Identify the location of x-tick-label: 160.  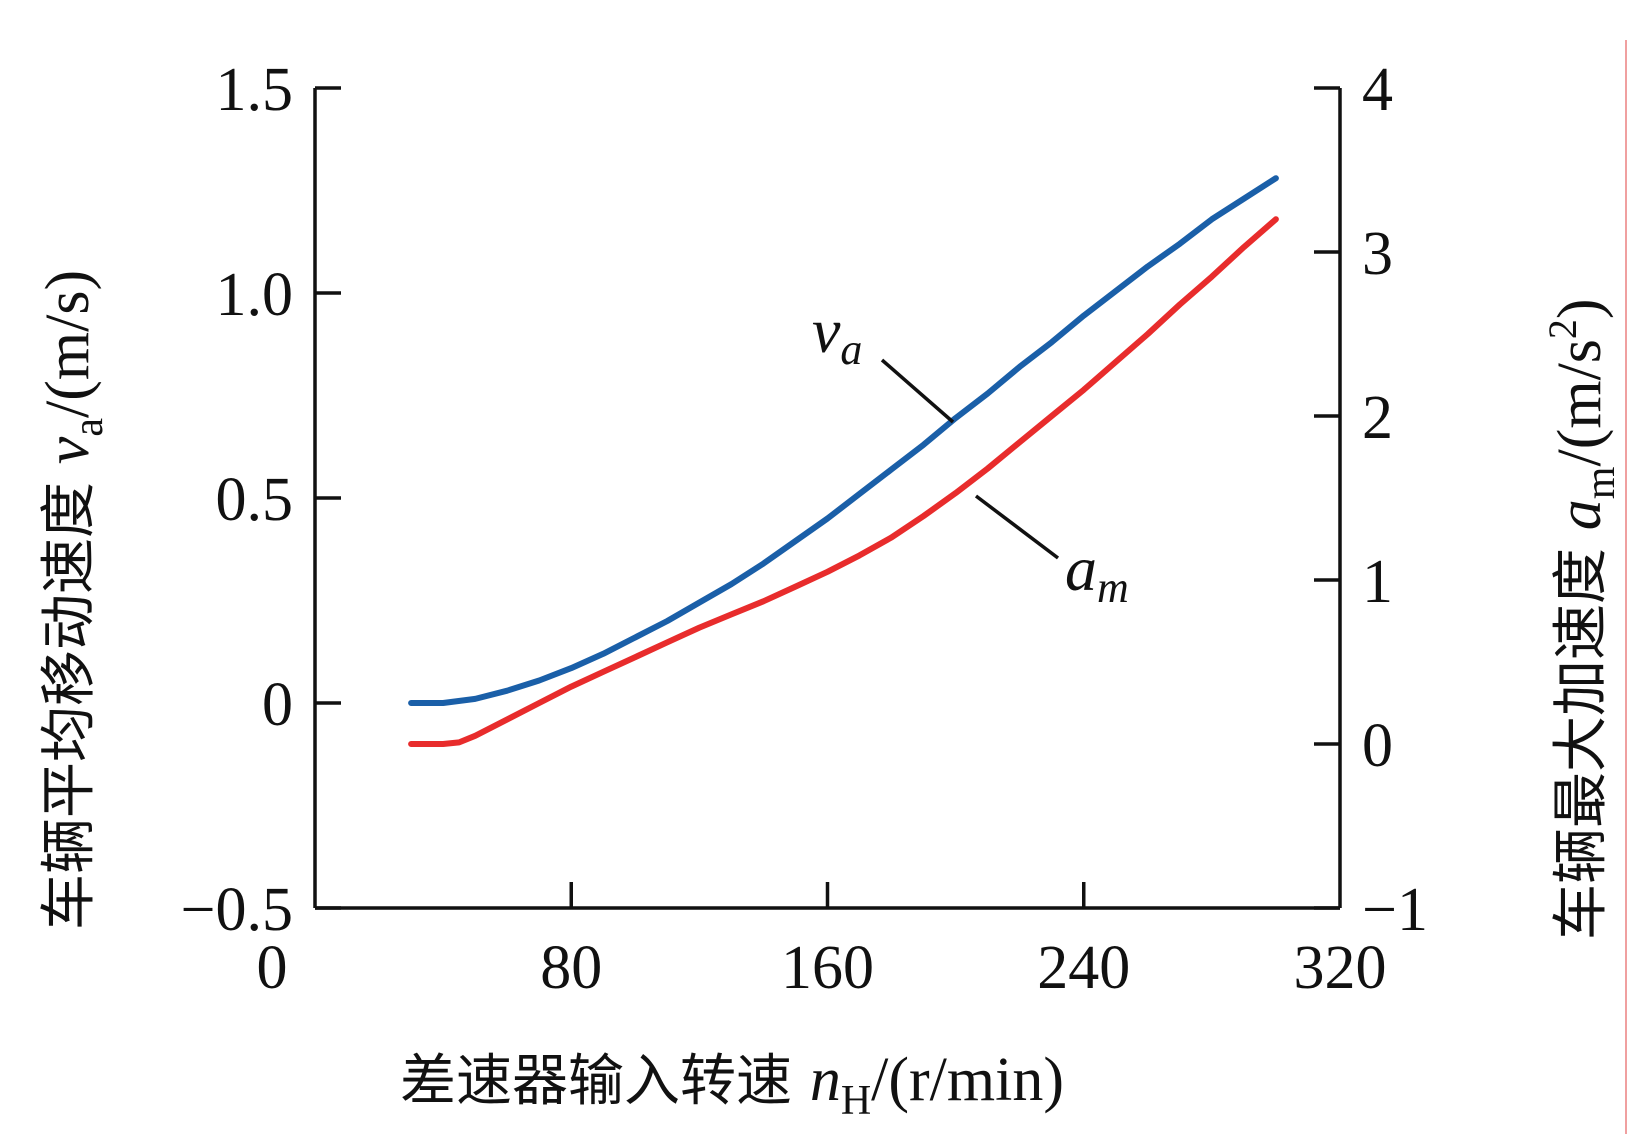
(827, 968).